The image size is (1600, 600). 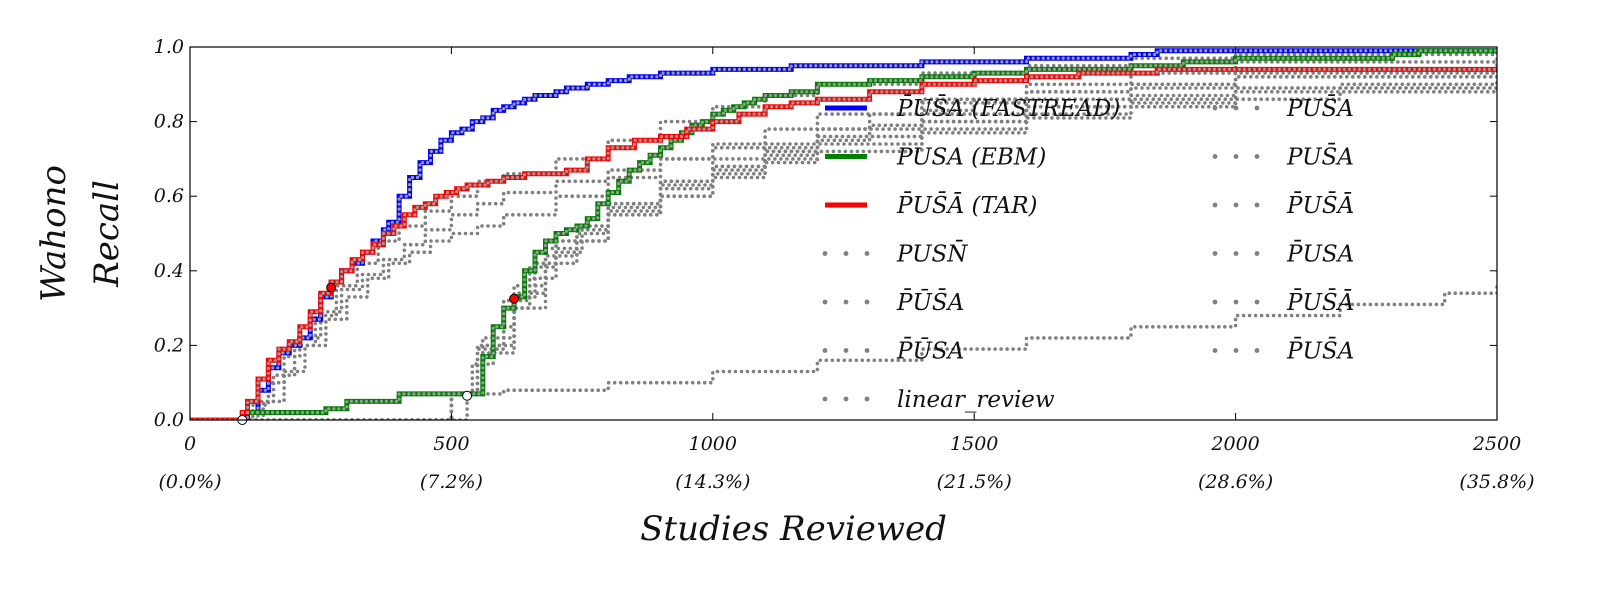 What do you see at coordinates (712, 482) in the screenshot?
I see `x-tick-sublabel-2: (14.3%)` at bounding box center [712, 482].